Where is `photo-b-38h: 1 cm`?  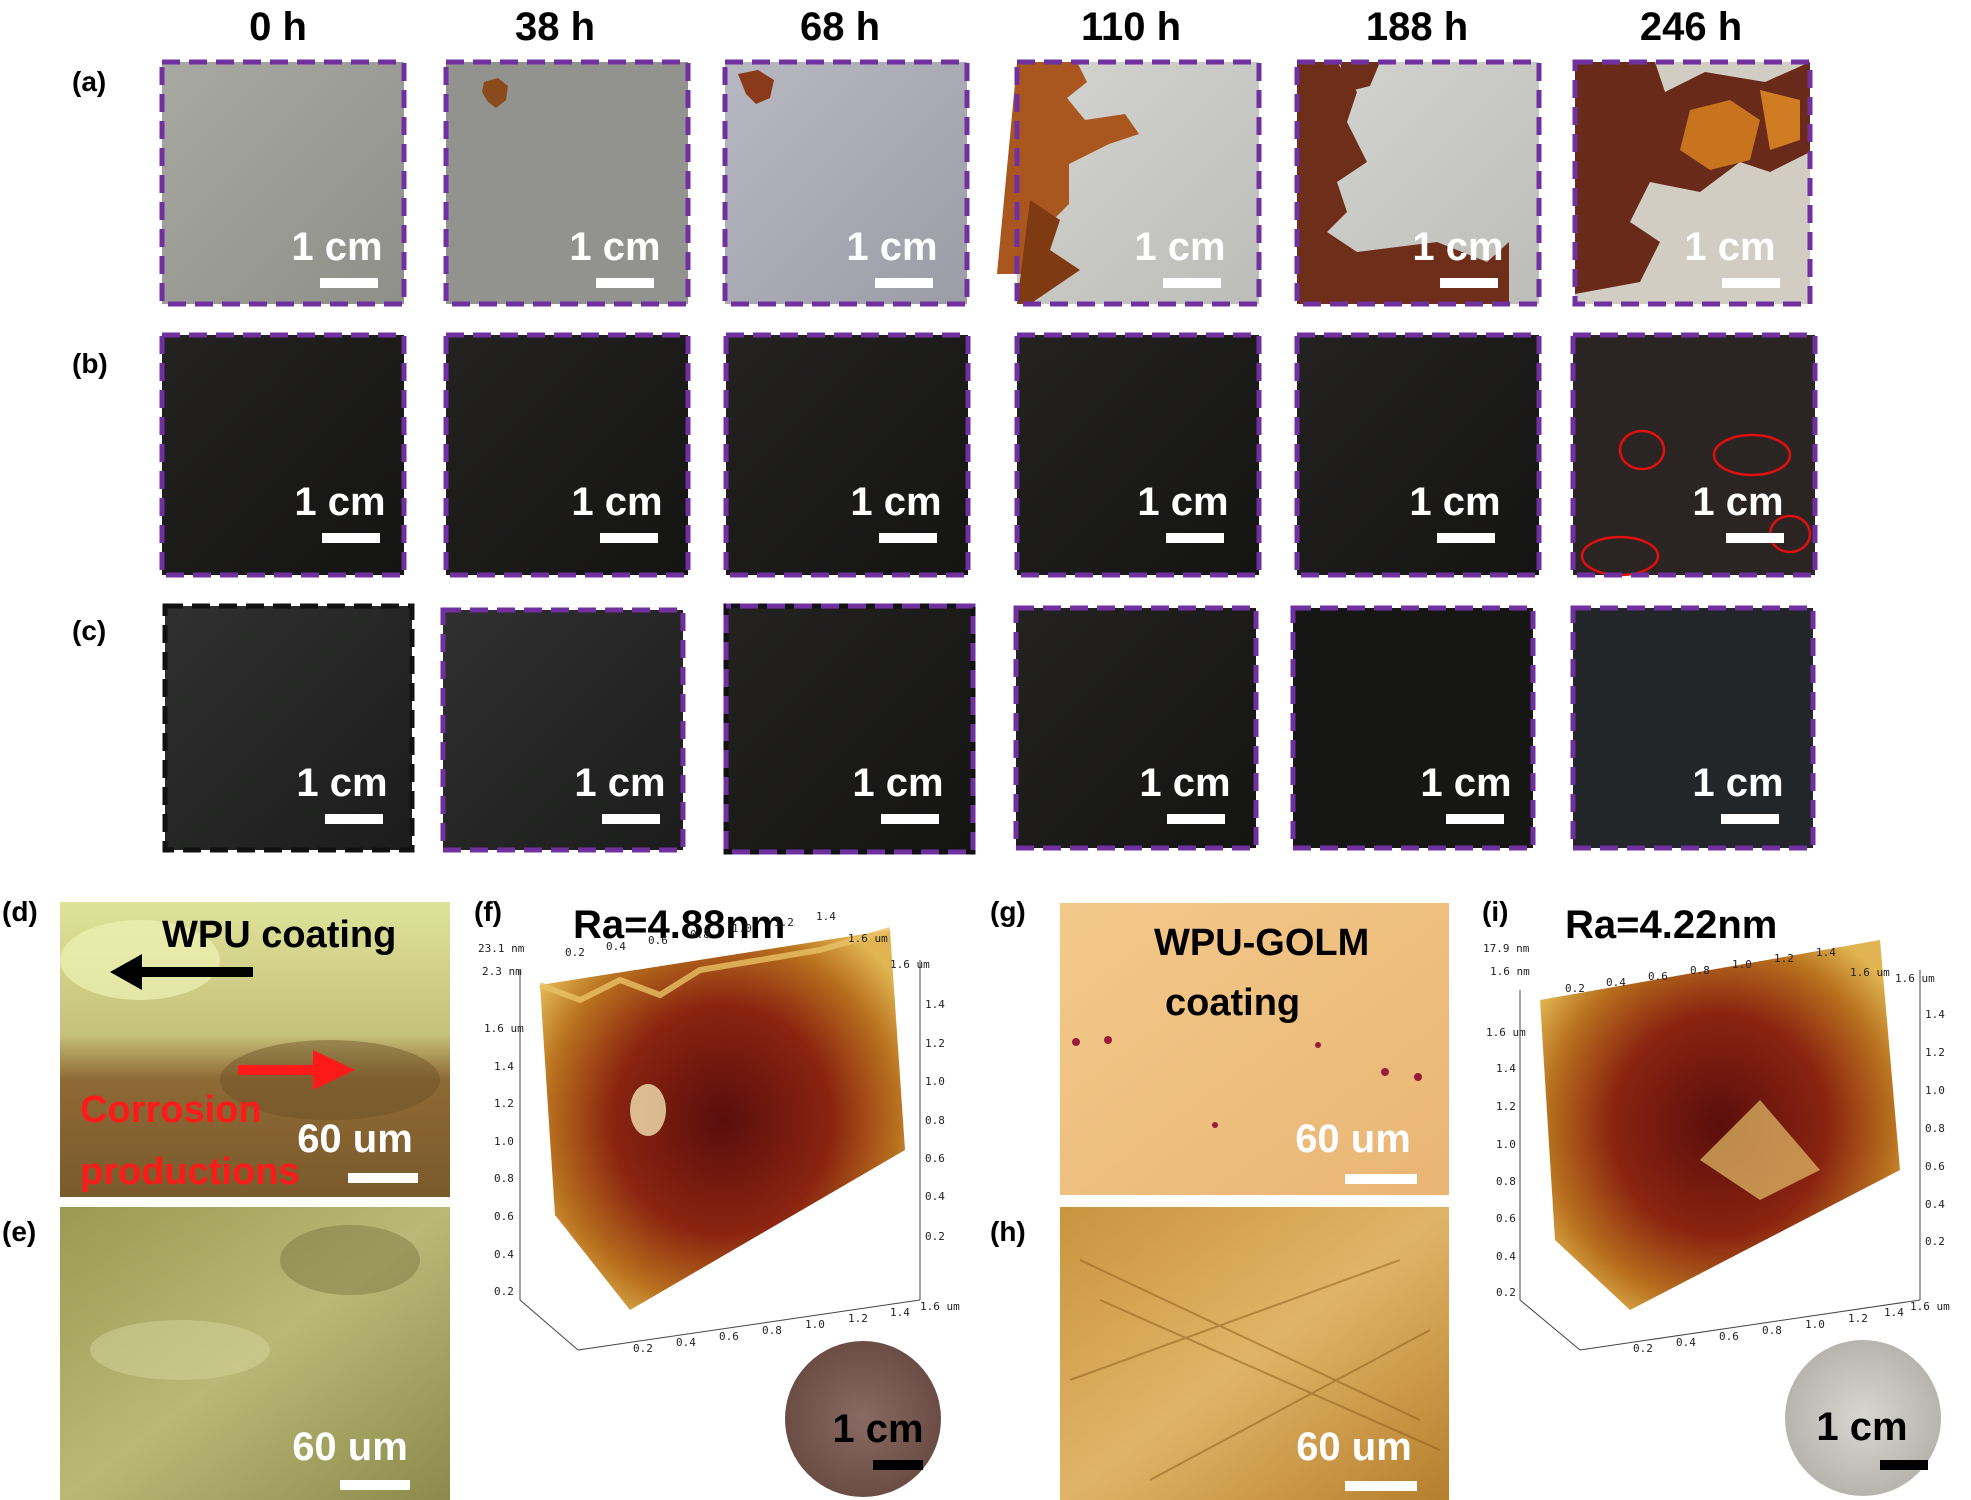
photo-b-38h: 1 cm is located at coordinates (567, 455).